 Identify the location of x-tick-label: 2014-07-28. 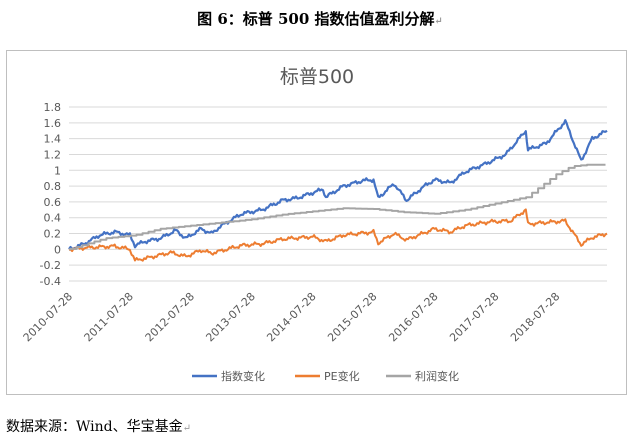
(291, 317).